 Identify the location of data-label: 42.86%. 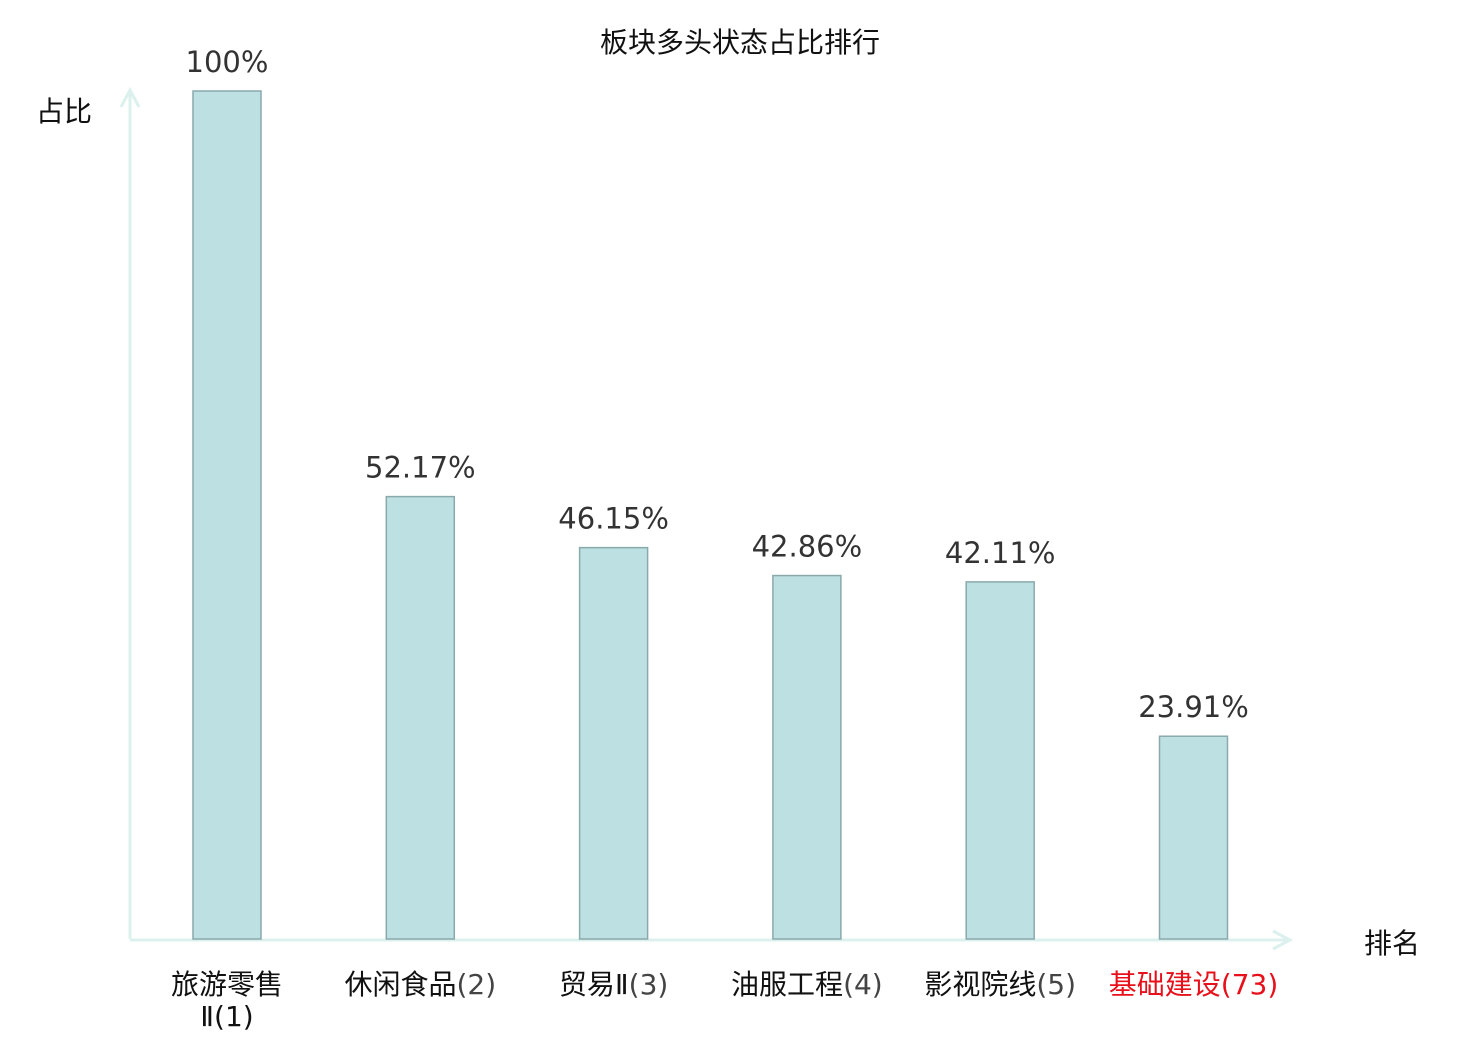
(807, 547).